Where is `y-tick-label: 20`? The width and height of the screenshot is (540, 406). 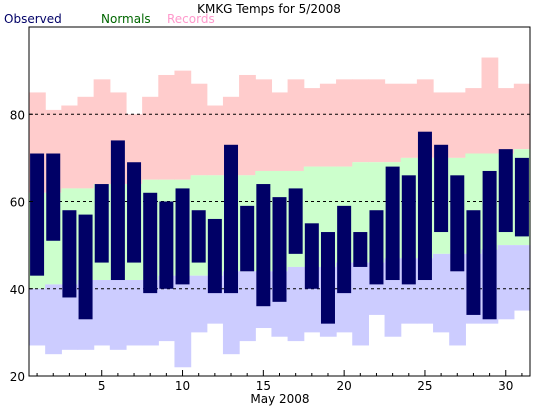 y-tick-label: 20 is located at coordinates (17, 377).